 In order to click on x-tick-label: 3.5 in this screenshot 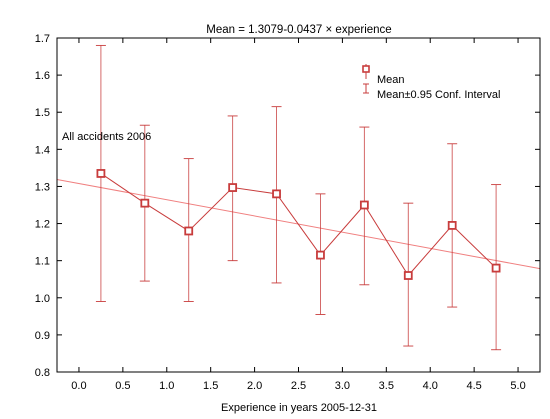, I will do `click(386, 386)`.